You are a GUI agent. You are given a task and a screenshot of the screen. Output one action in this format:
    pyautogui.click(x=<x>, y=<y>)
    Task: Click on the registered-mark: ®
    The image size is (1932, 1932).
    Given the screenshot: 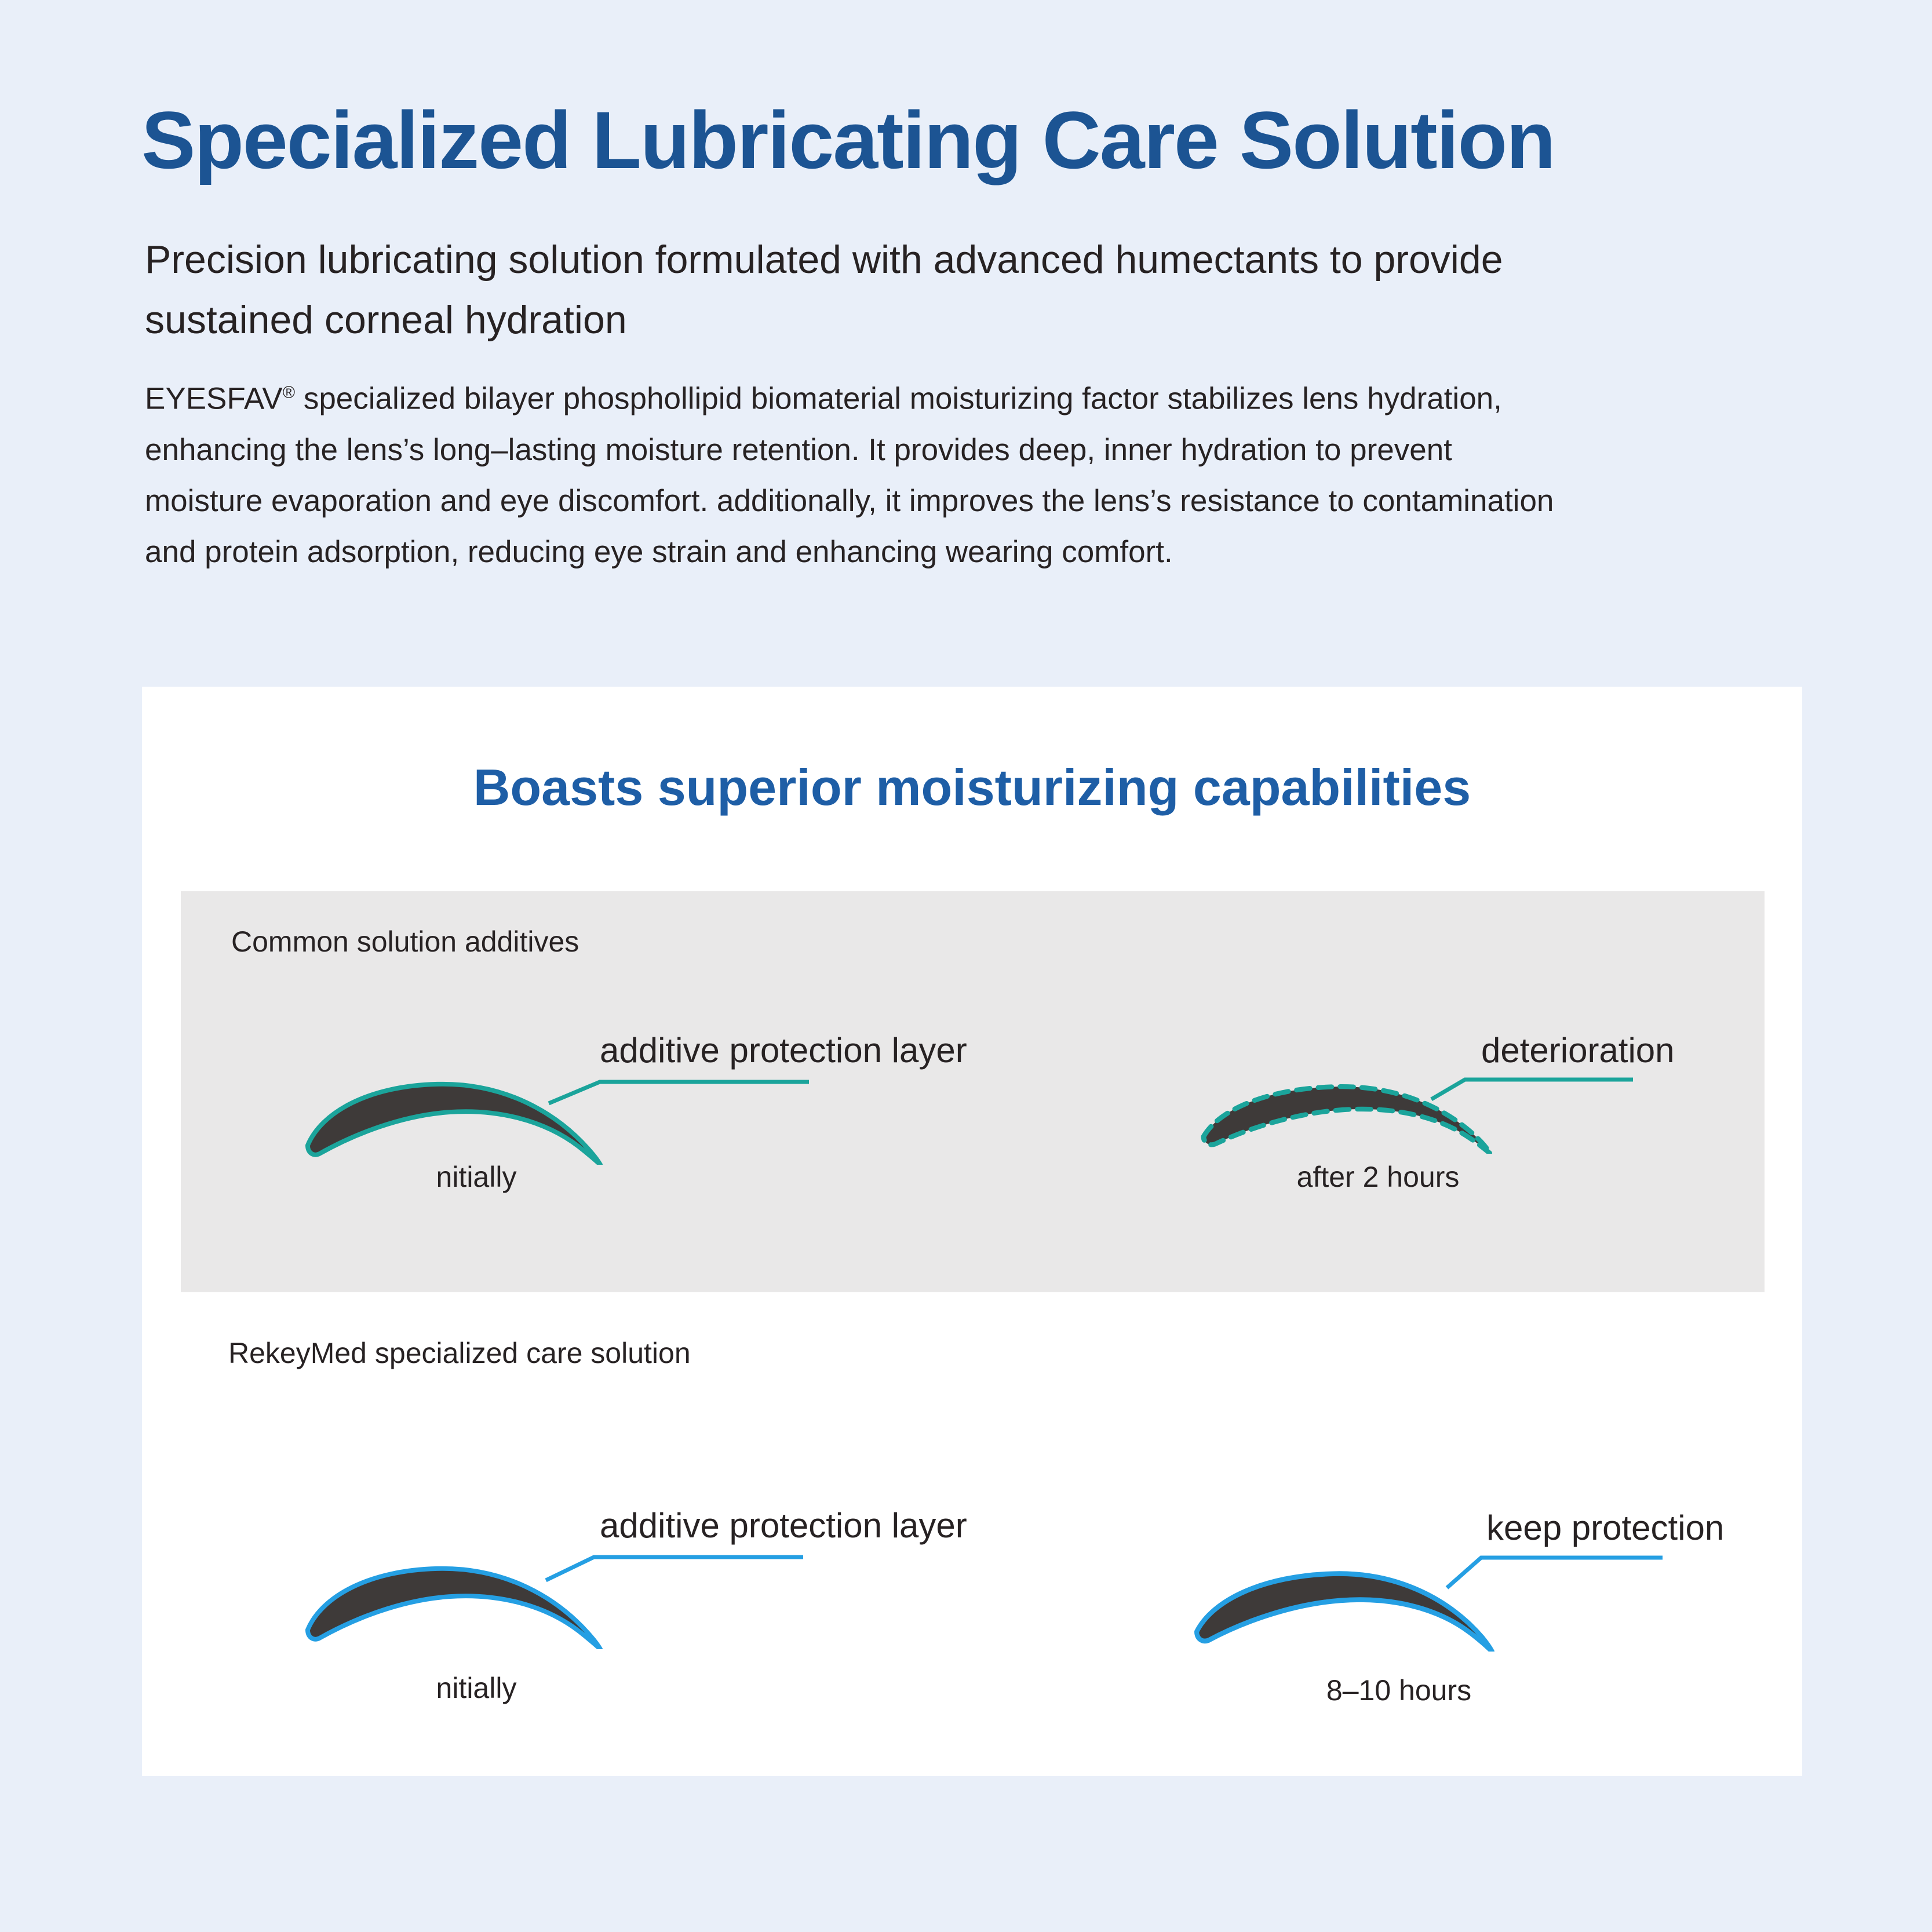 What is the action you would take?
    pyautogui.click(x=289, y=393)
    